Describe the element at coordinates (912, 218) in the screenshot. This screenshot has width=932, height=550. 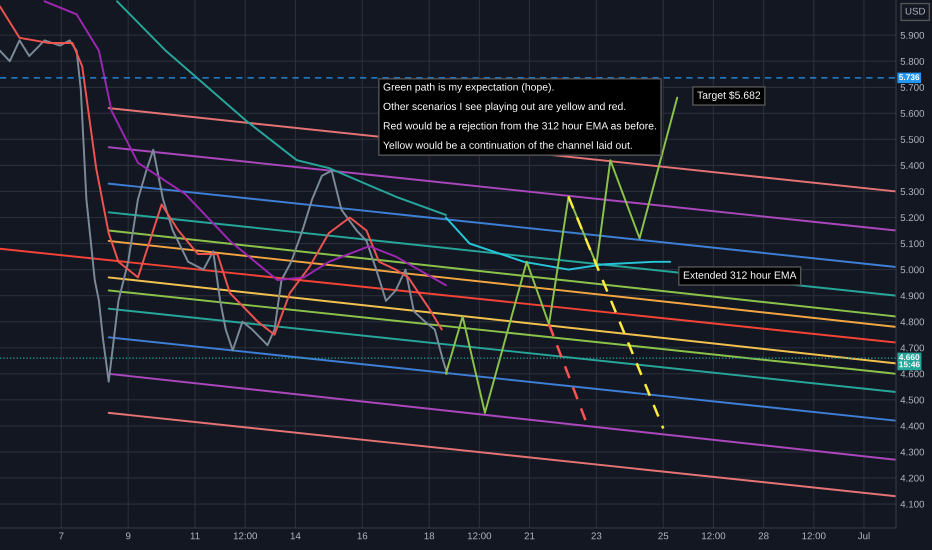
I see `y-tick-label: 5.200` at that location.